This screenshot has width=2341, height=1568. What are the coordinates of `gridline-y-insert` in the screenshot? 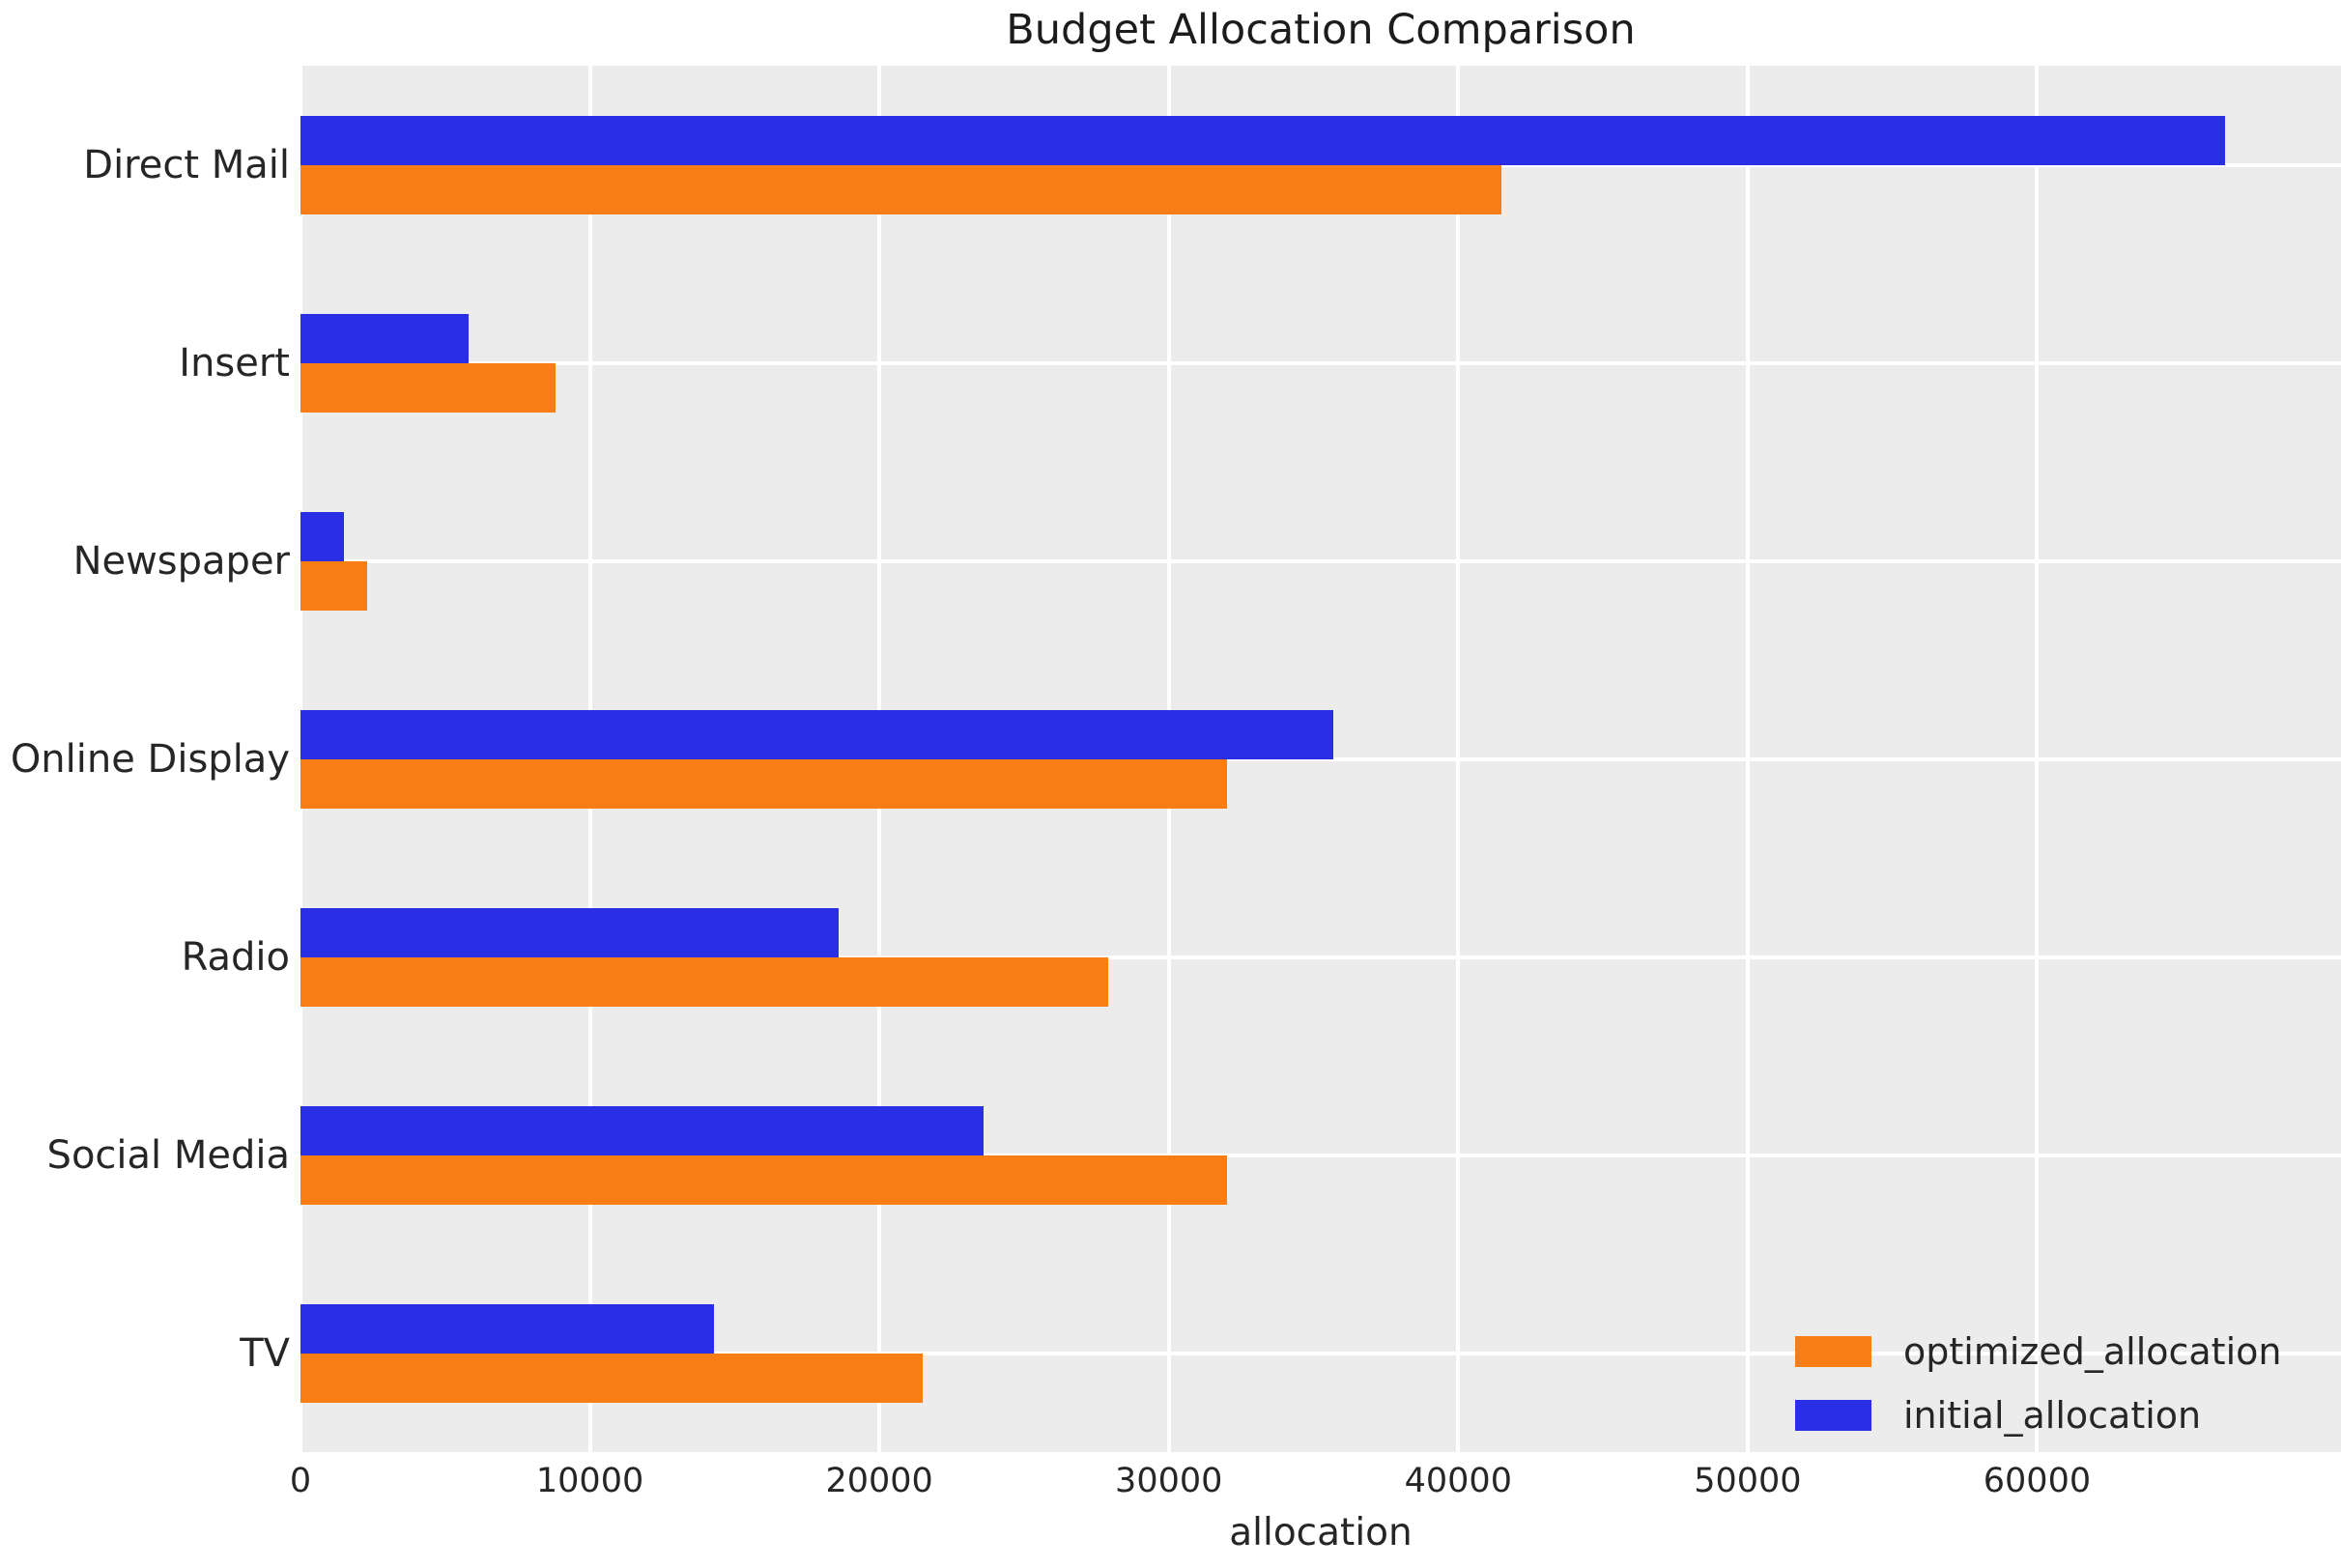 It's located at (1321, 362).